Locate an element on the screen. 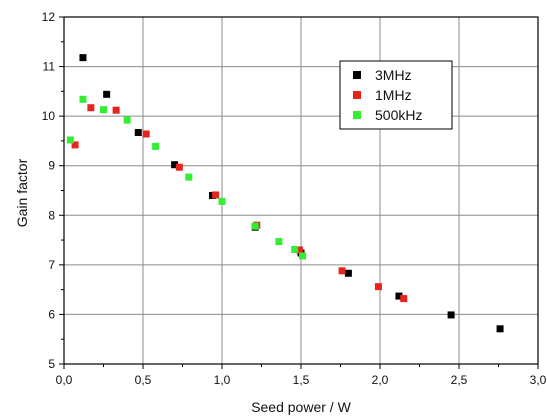 This screenshot has height=416, width=547. legend: 3MHz 1MHz 500kHz is located at coordinates (396, 95).